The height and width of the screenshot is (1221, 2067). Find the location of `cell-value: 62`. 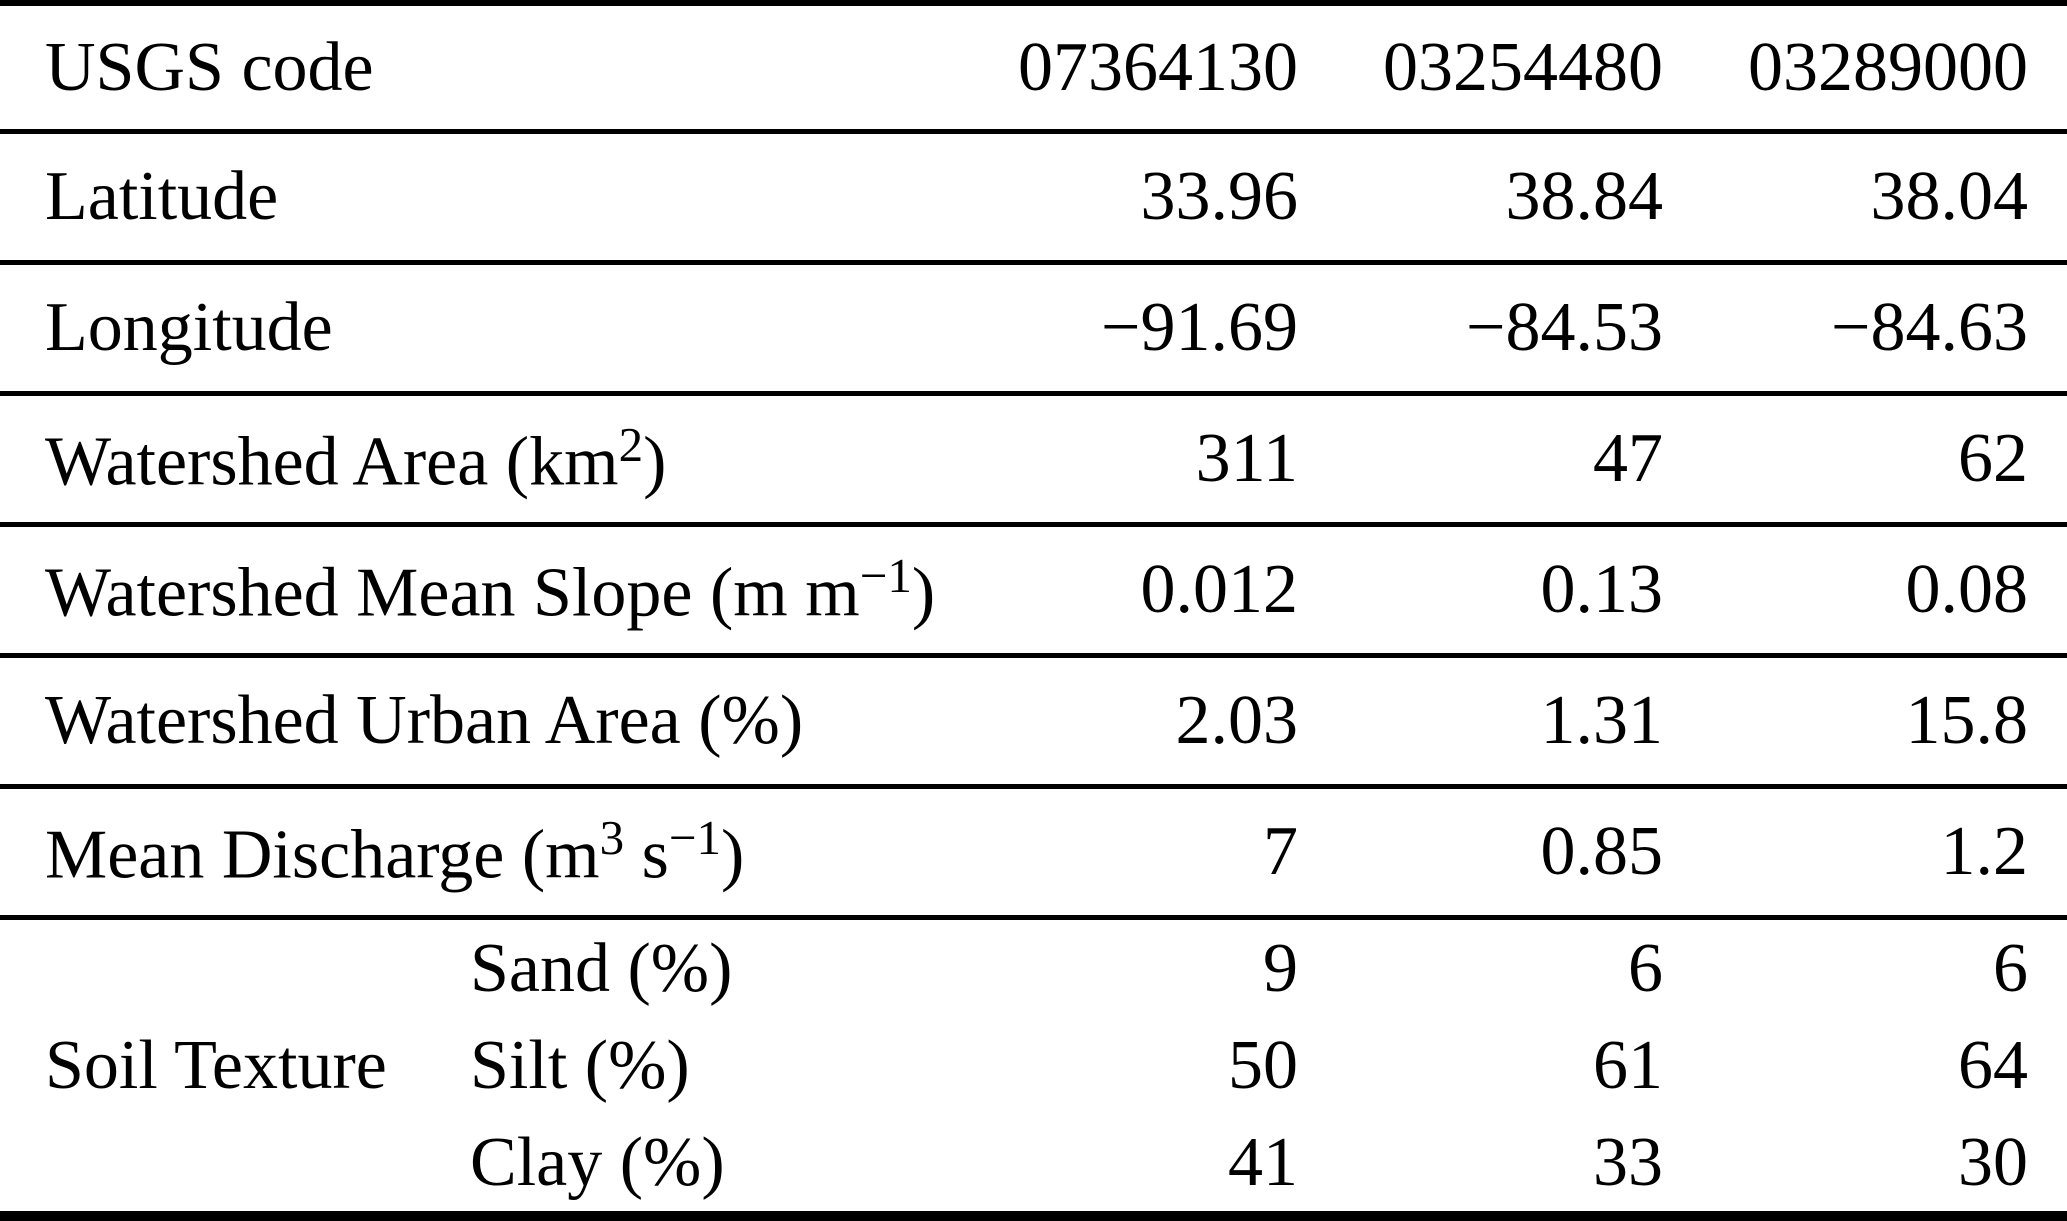

cell-value: 62 is located at coordinates (1993, 458).